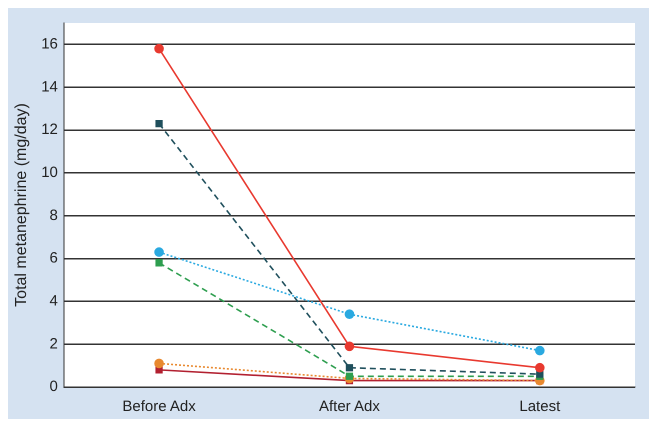  Describe the element at coordinates (54, 343) in the screenshot. I see `y-tick-label: 2` at that location.